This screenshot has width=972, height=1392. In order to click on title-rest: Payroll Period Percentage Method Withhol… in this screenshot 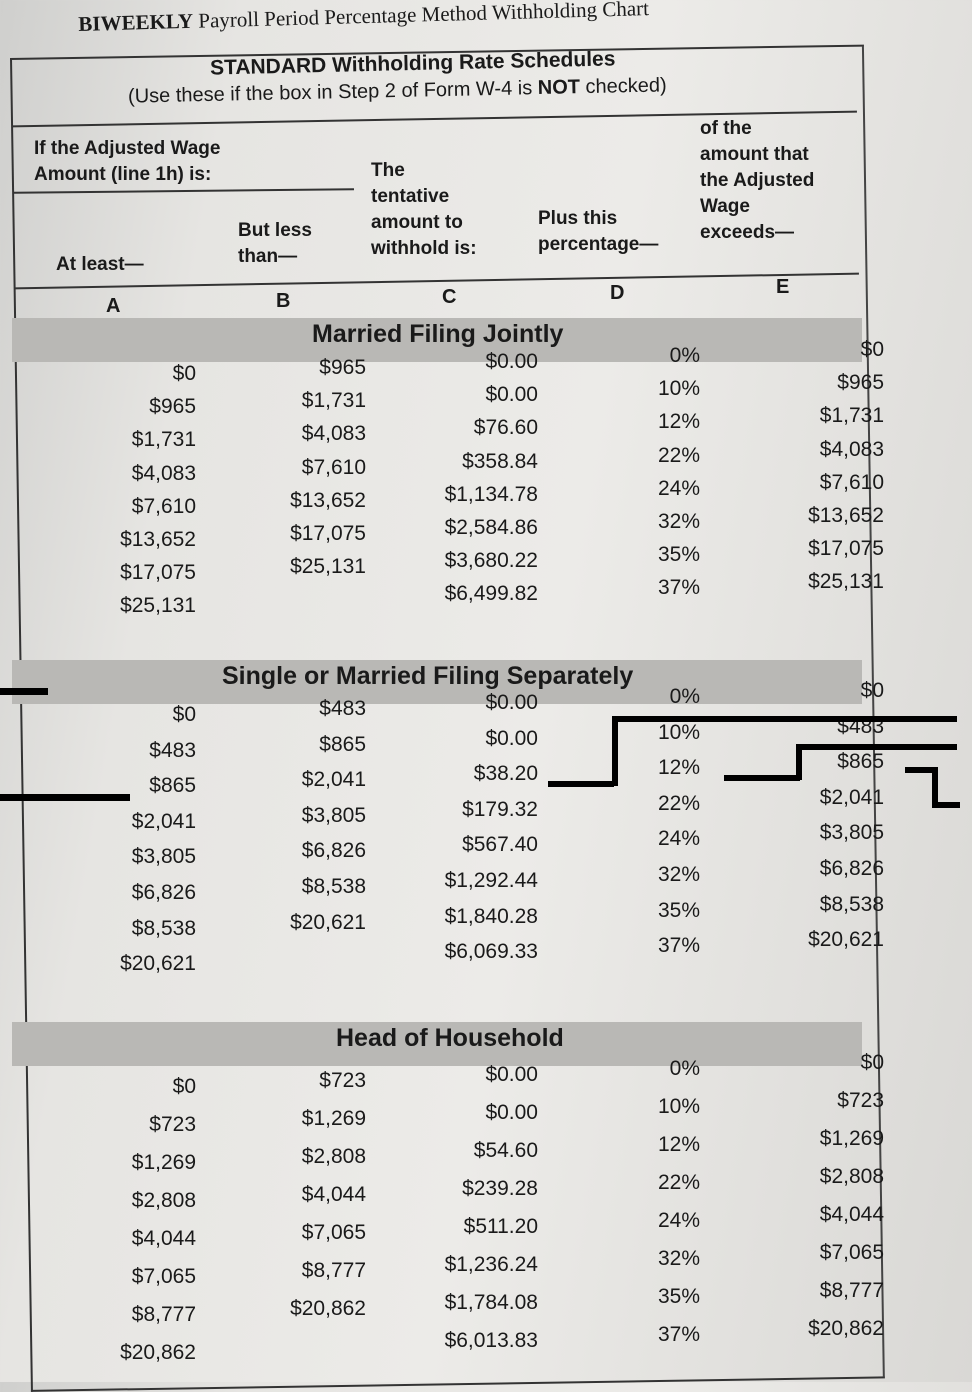, I will do `click(421, 16)`.